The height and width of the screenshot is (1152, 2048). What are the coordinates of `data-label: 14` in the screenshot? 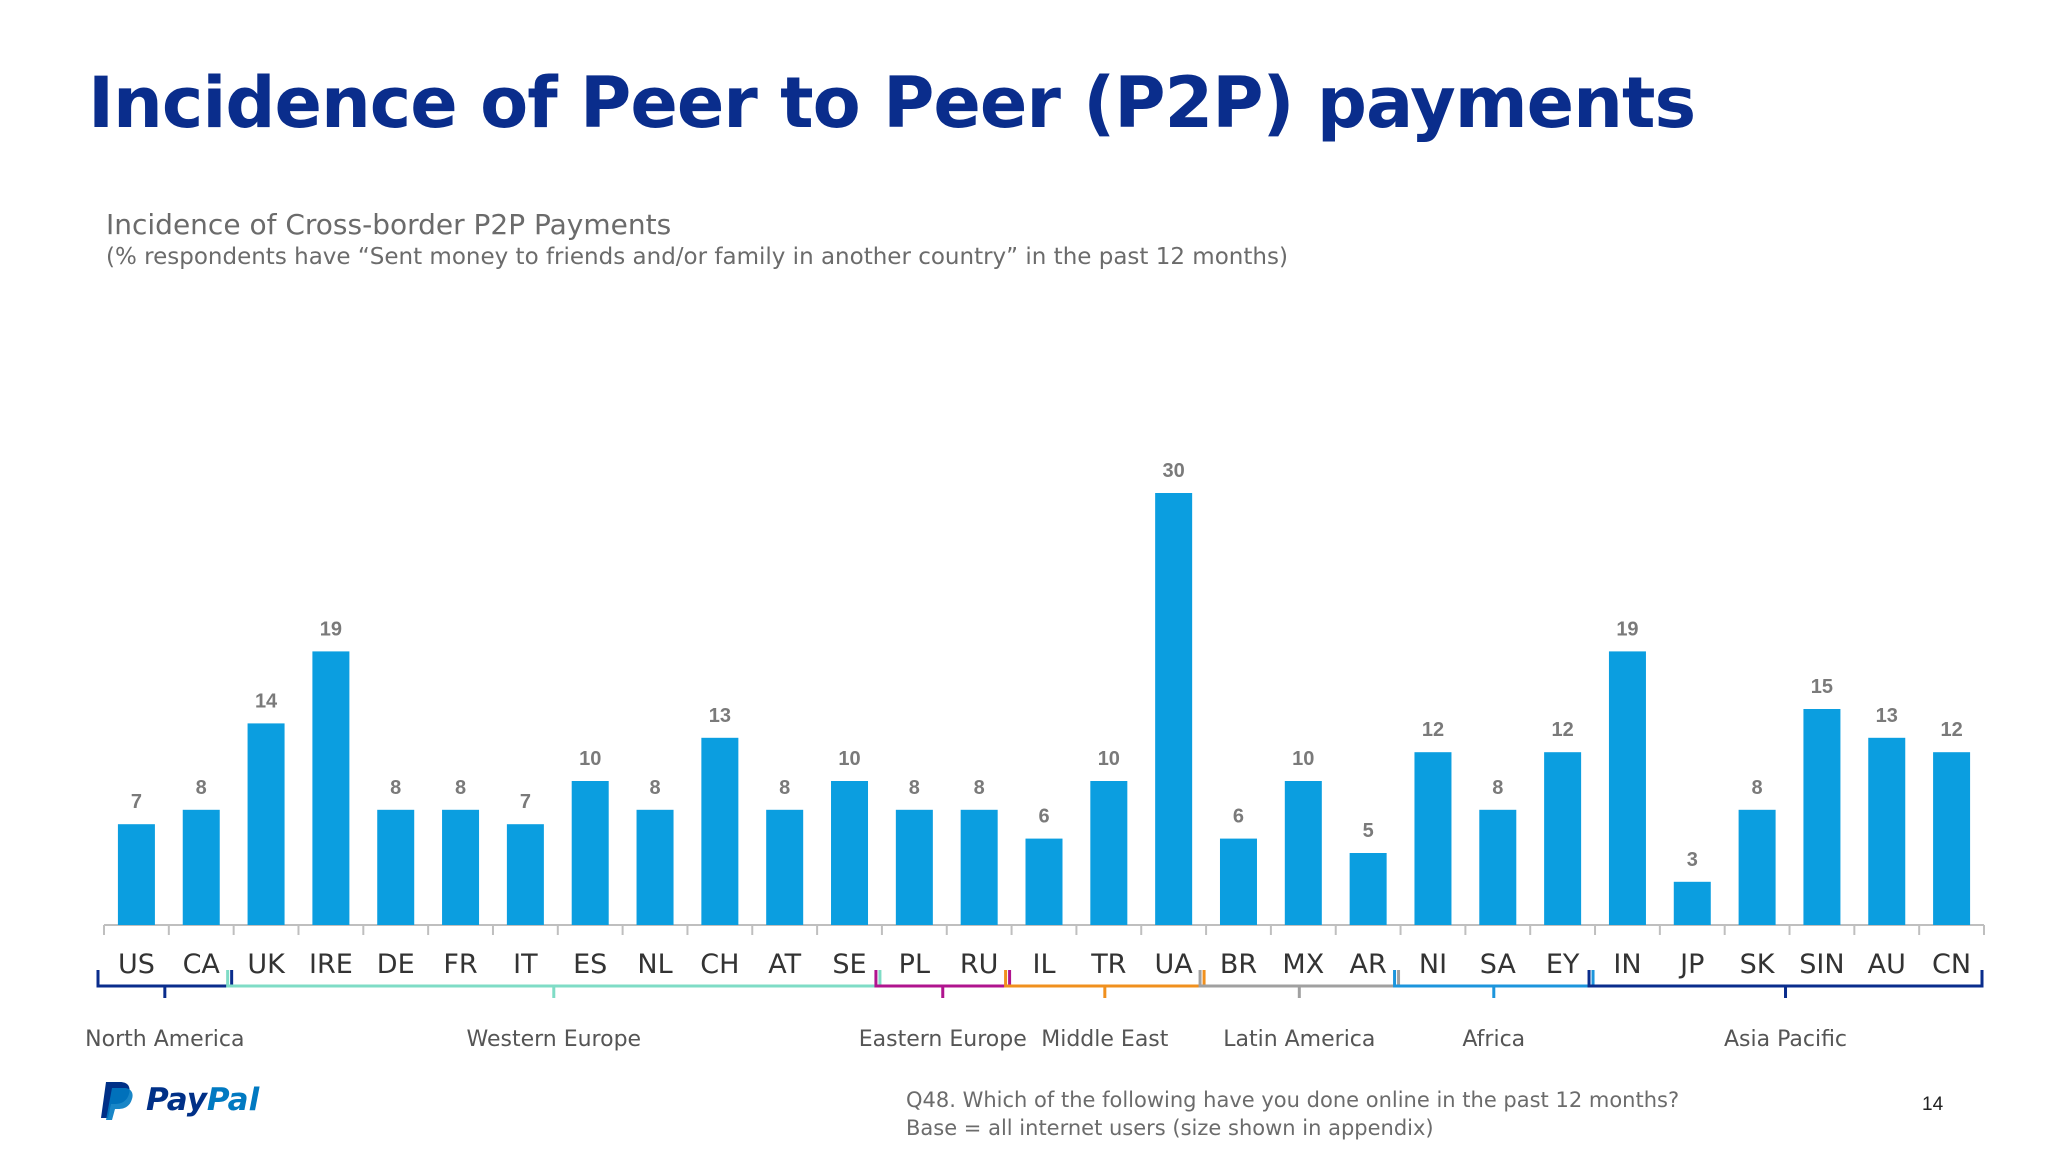 It's located at (266, 701).